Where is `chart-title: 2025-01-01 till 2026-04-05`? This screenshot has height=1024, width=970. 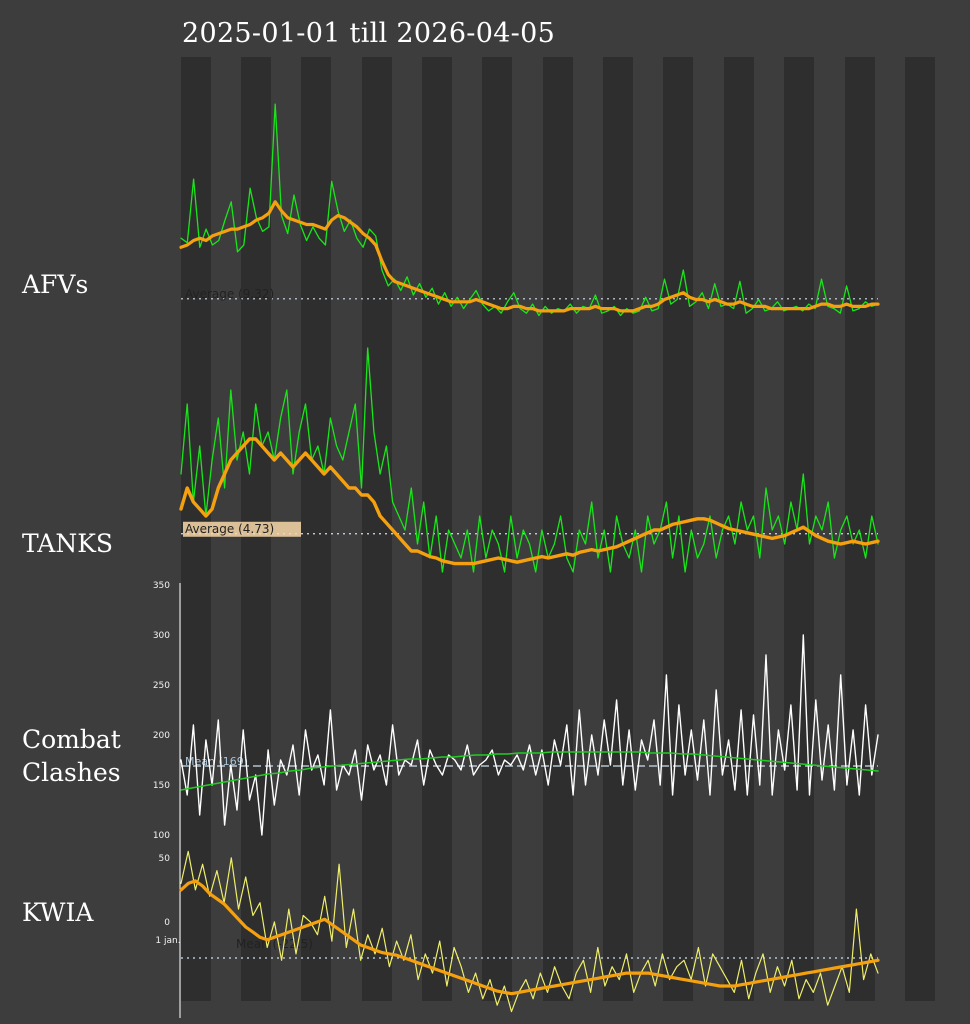
chart-title: 2025-01-01 till 2026-04-05 is located at coordinates (369, 33).